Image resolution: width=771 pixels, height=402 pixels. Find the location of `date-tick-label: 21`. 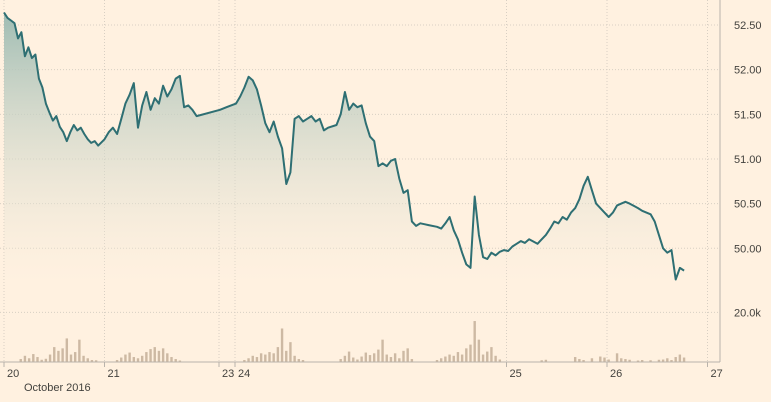

date-tick-label: 21 is located at coordinates (114, 374).